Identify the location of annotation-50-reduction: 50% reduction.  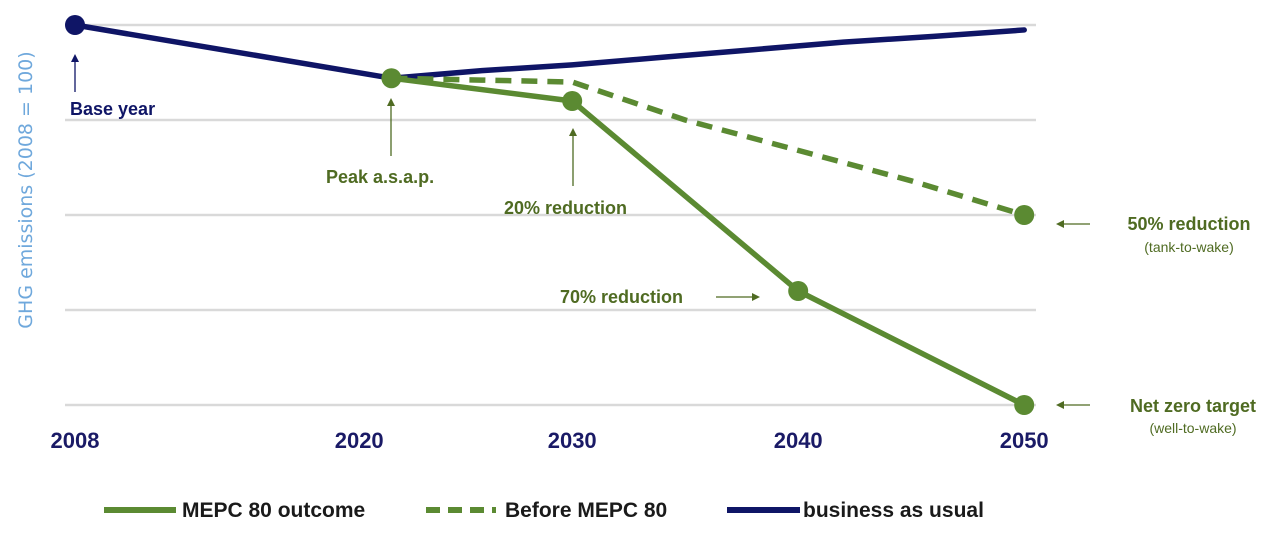
(1188, 224).